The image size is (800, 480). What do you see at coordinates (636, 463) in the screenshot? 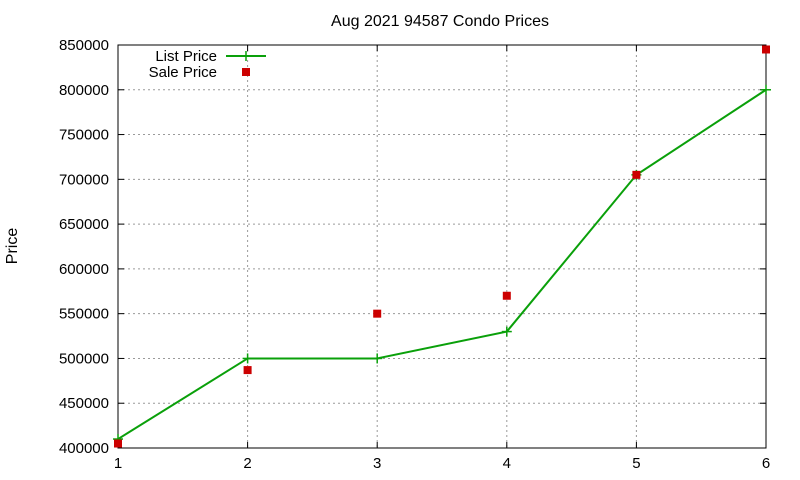
I see `x-tick-label: 5` at bounding box center [636, 463].